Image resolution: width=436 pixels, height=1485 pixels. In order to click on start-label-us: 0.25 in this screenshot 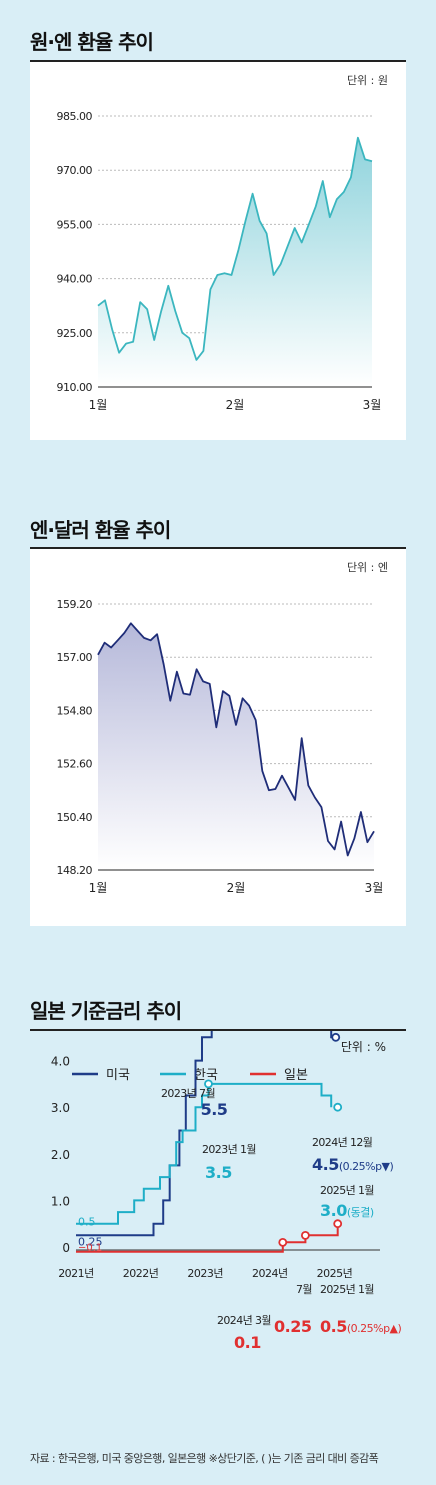, I will do `click(90, 1241)`.